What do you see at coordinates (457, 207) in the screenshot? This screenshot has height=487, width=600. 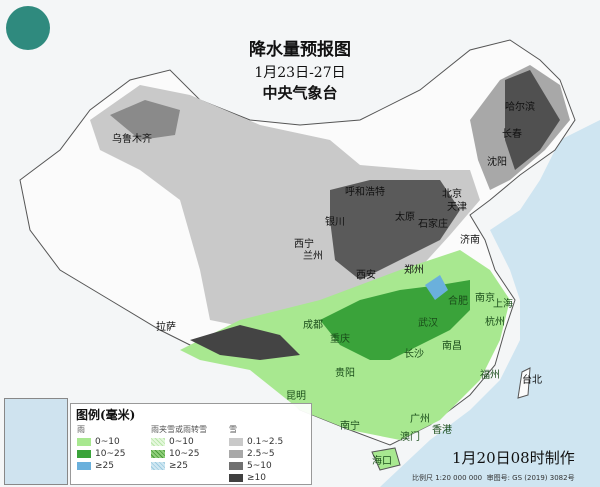 I see `city-label: 天津` at bounding box center [457, 207].